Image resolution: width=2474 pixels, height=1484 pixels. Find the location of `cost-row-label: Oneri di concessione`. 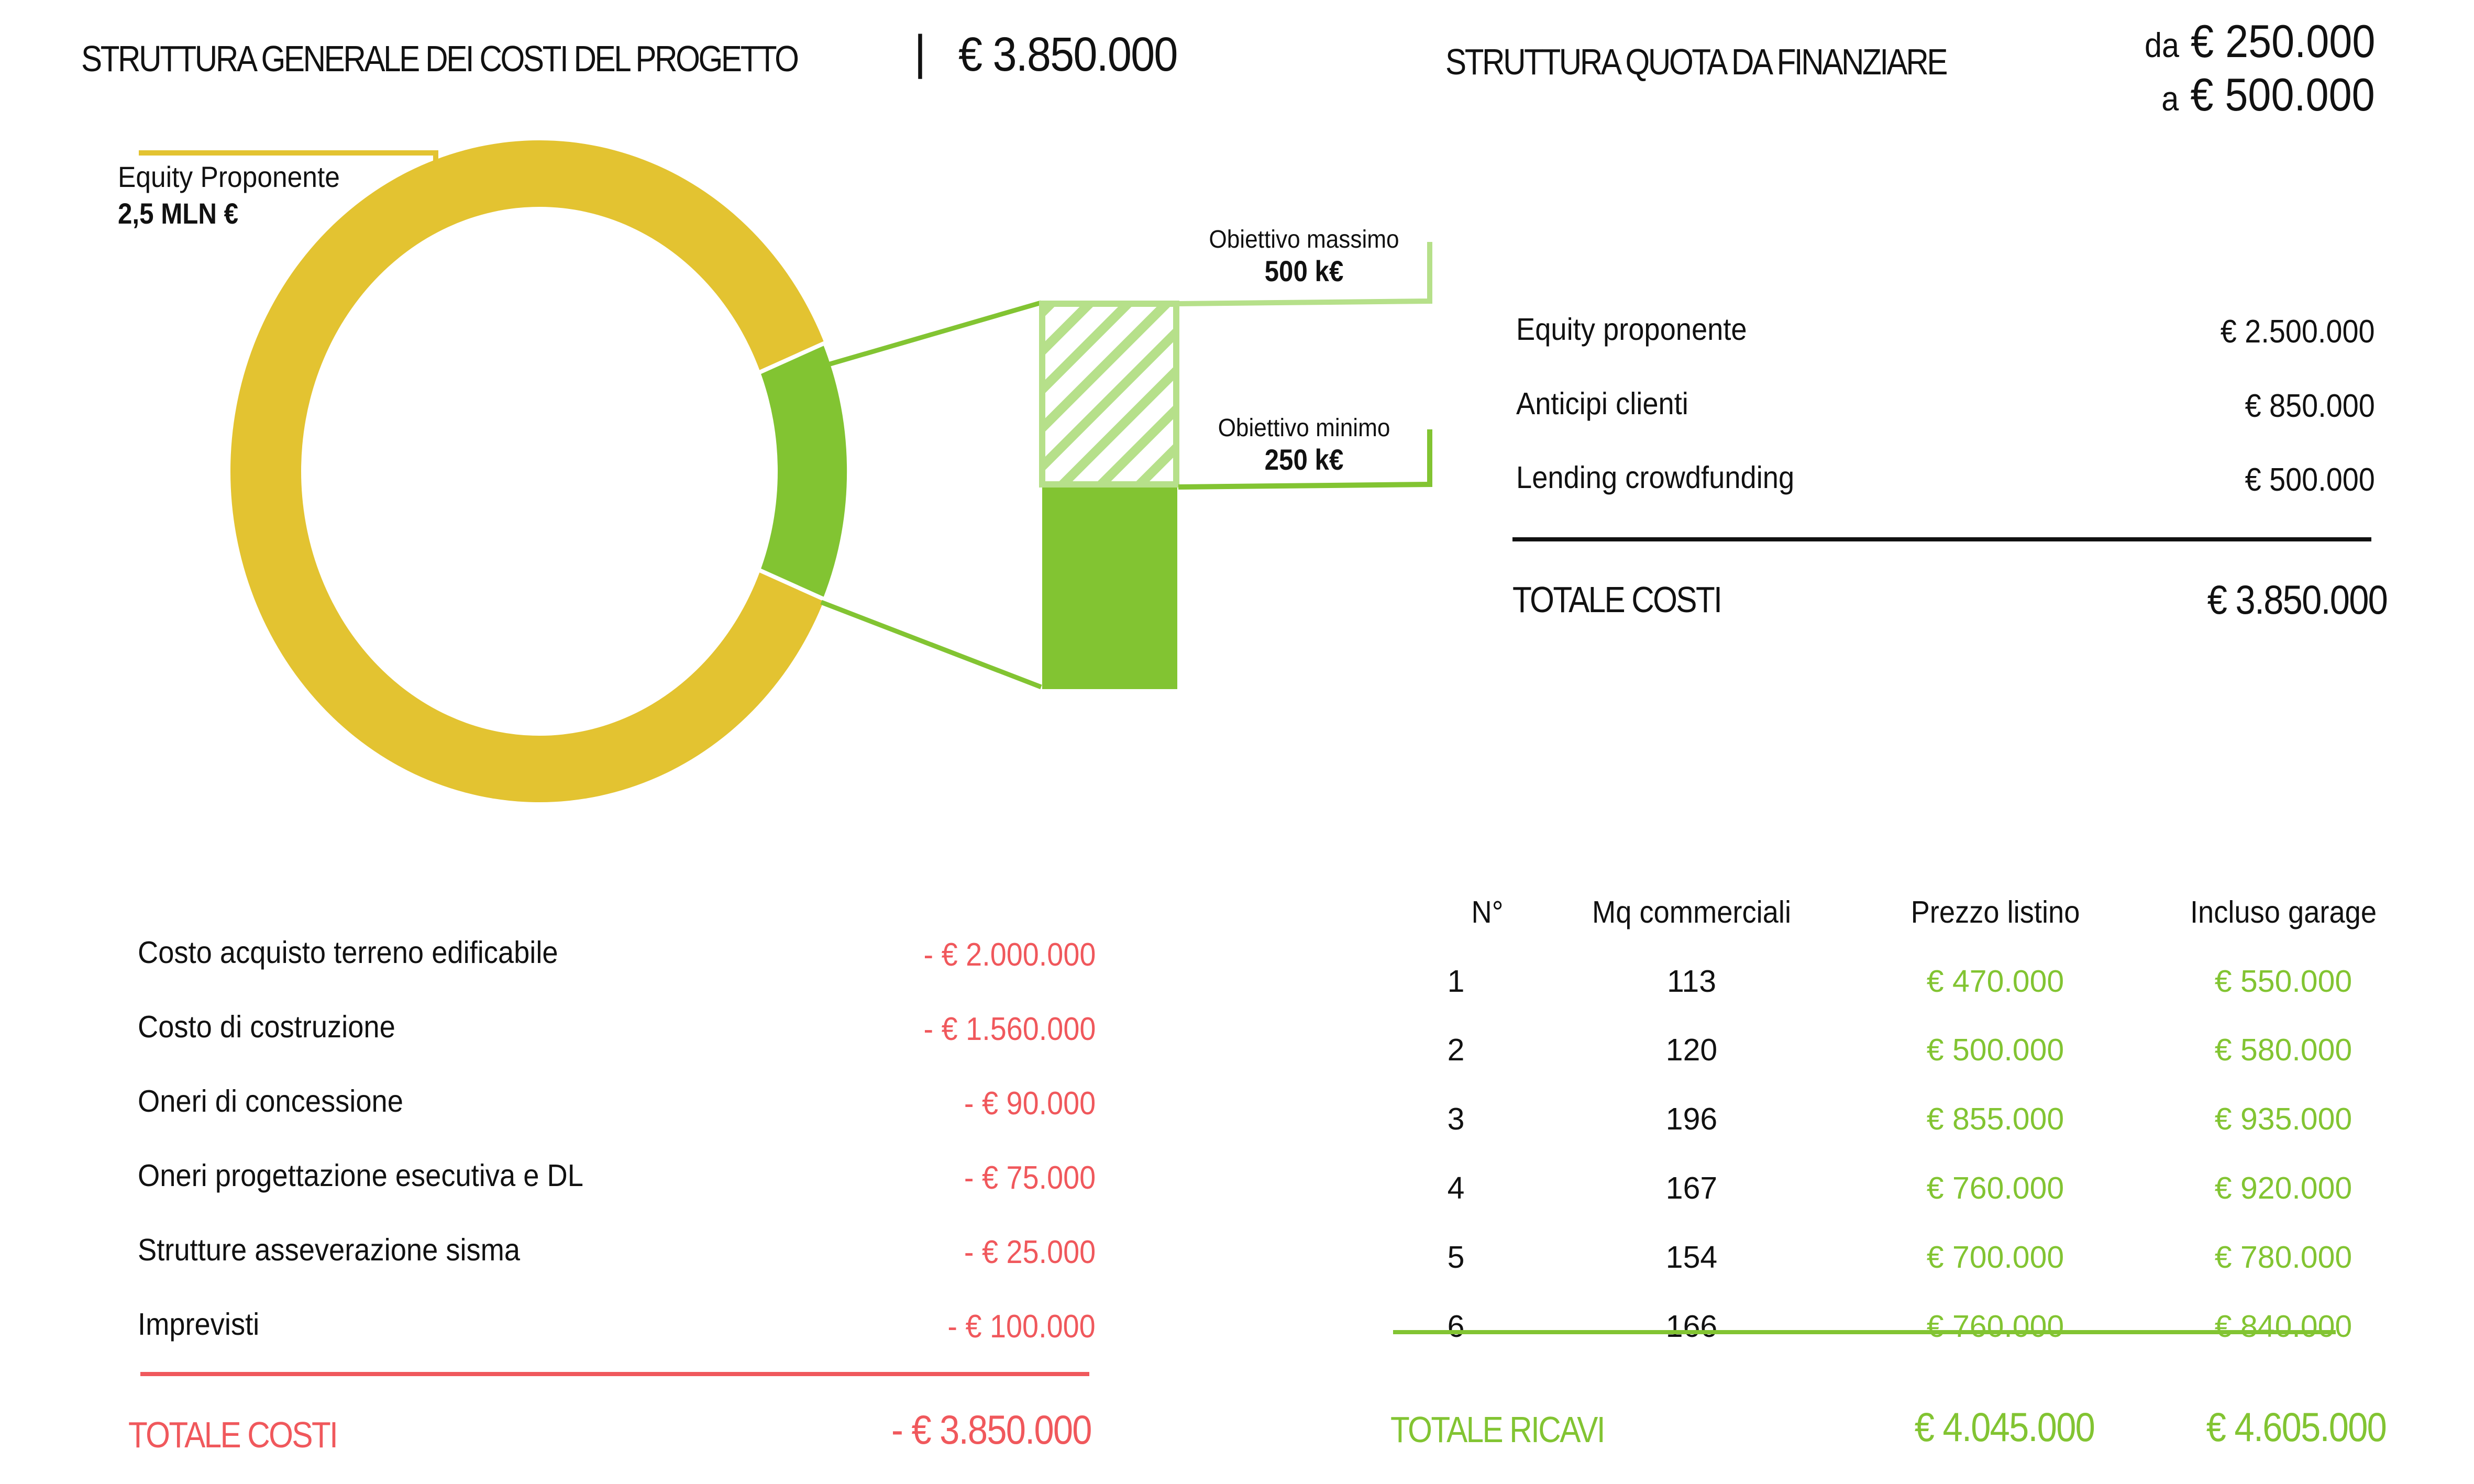

cost-row-label: Oneri di concessione is located at coordinates (270, 1101).